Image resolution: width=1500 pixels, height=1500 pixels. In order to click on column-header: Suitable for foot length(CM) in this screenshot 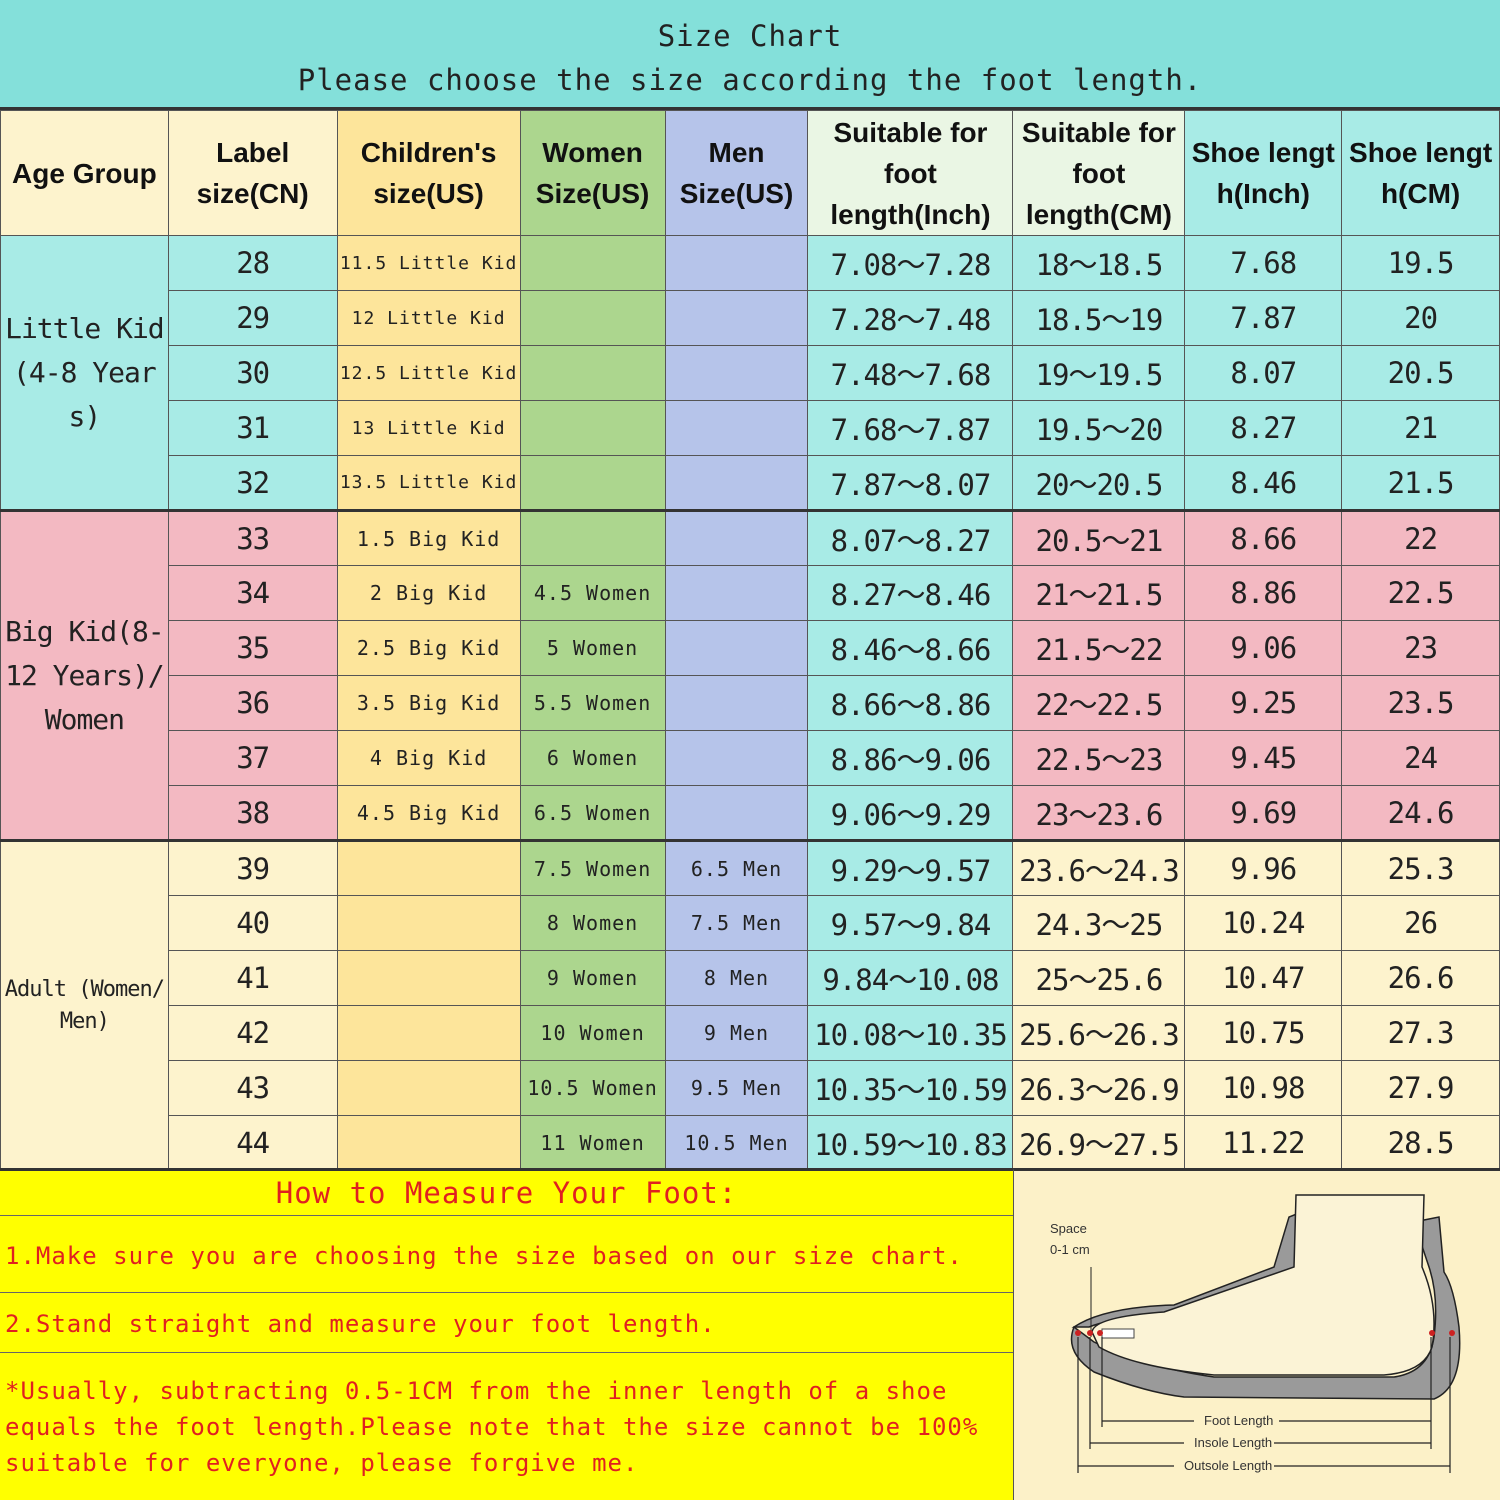, I will do `click(1099, 173)`.